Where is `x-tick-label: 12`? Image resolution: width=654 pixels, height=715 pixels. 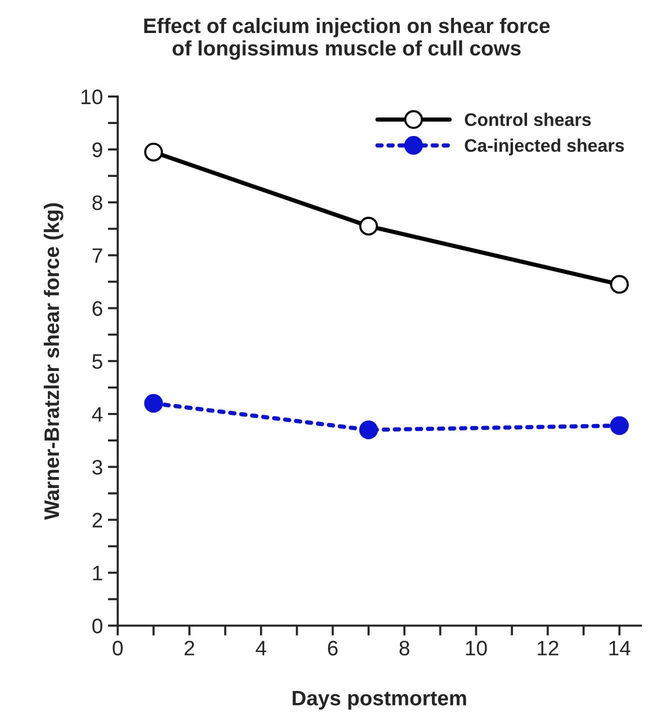 x-tick-label: 12 is located at coordinates (548, 648).